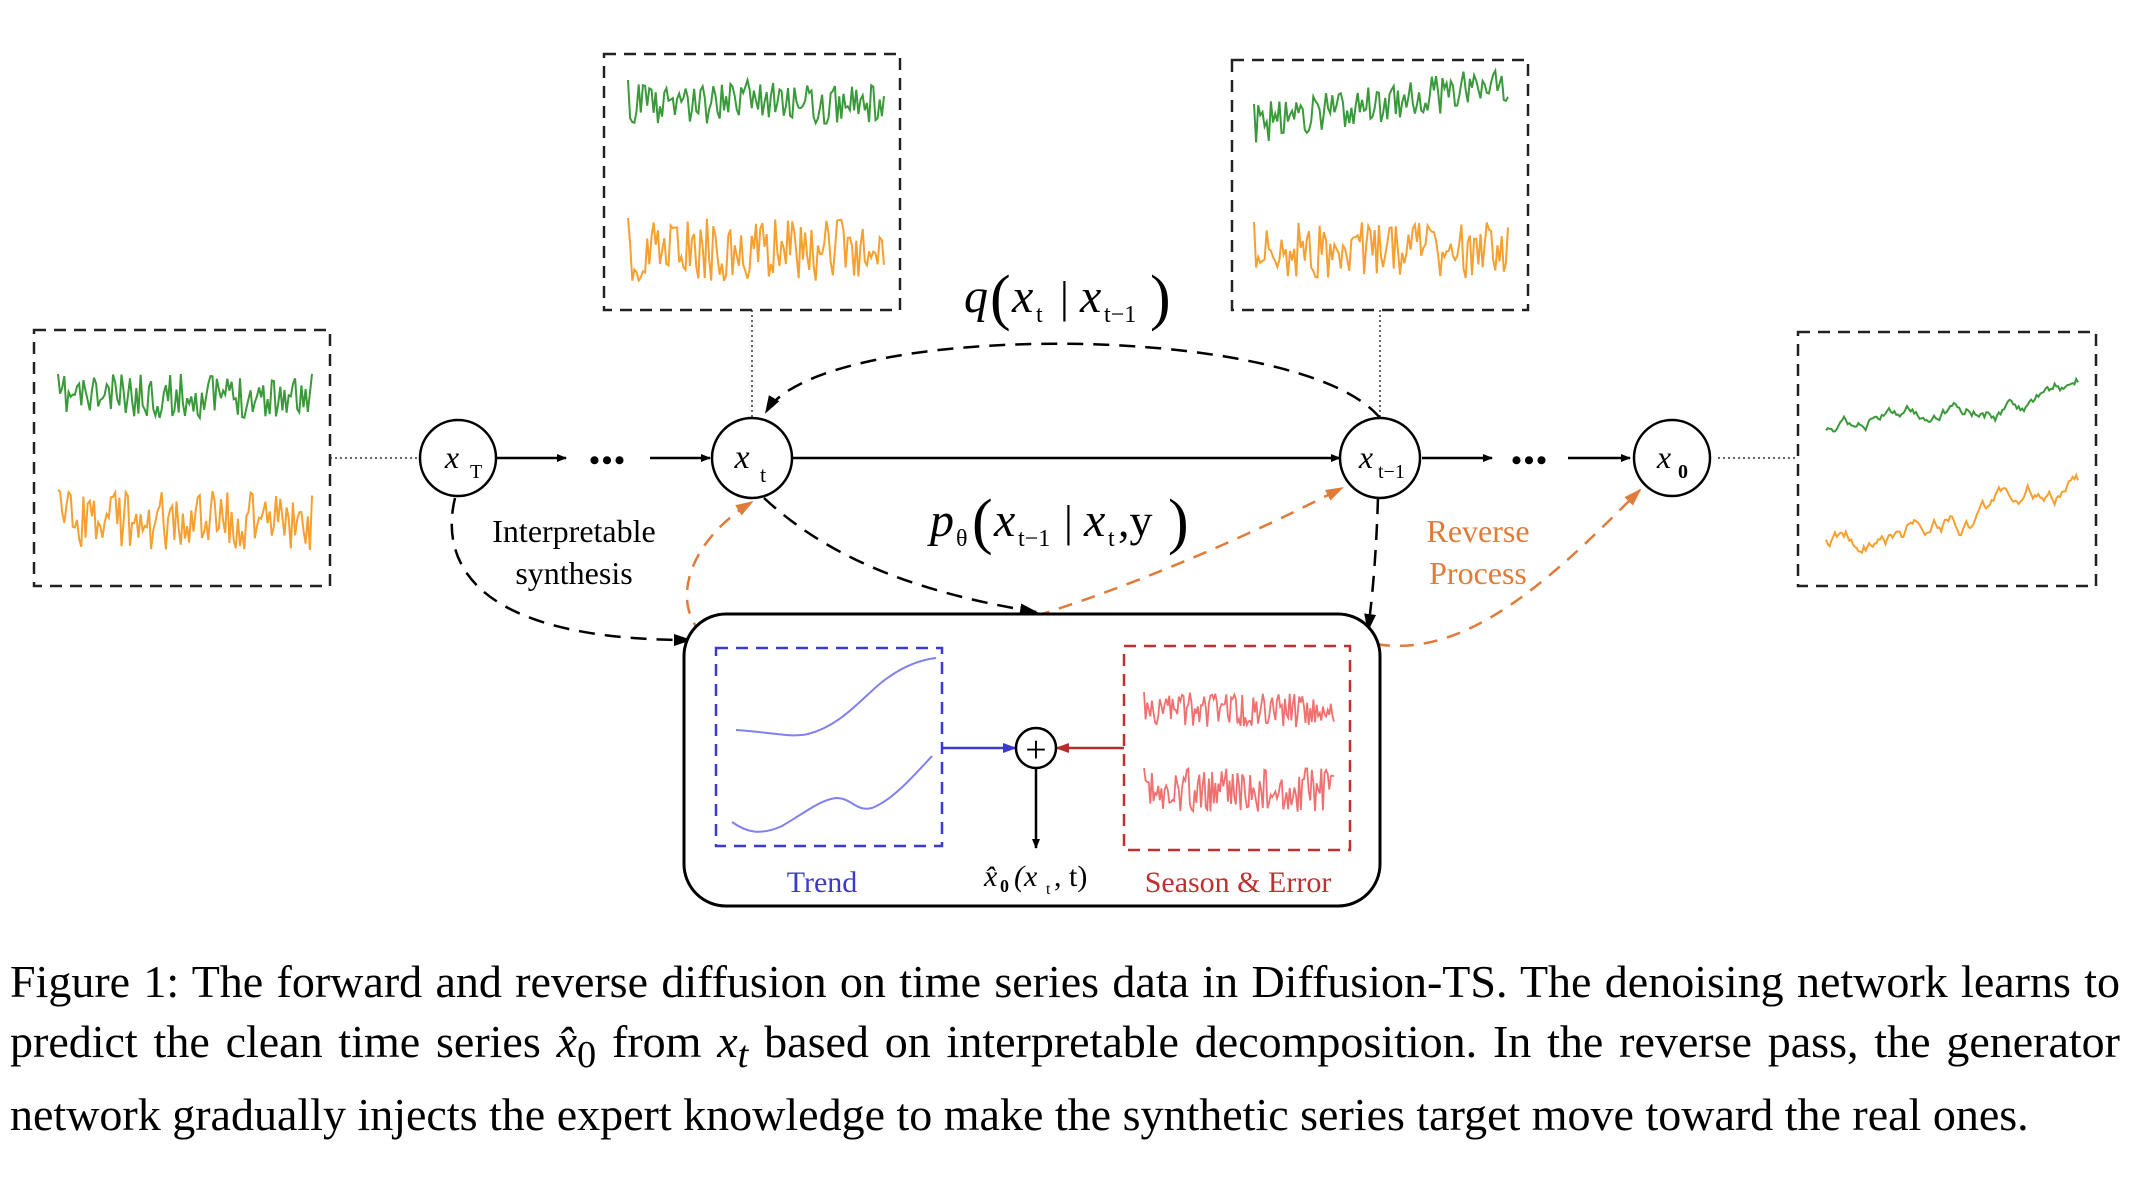 This screenshot has height=1204, width=2130. What do you see at coordinates (573, 573) in the screenshot?
I see `interpretable-label-line2: synthesis` at bounding box center [573, 573].